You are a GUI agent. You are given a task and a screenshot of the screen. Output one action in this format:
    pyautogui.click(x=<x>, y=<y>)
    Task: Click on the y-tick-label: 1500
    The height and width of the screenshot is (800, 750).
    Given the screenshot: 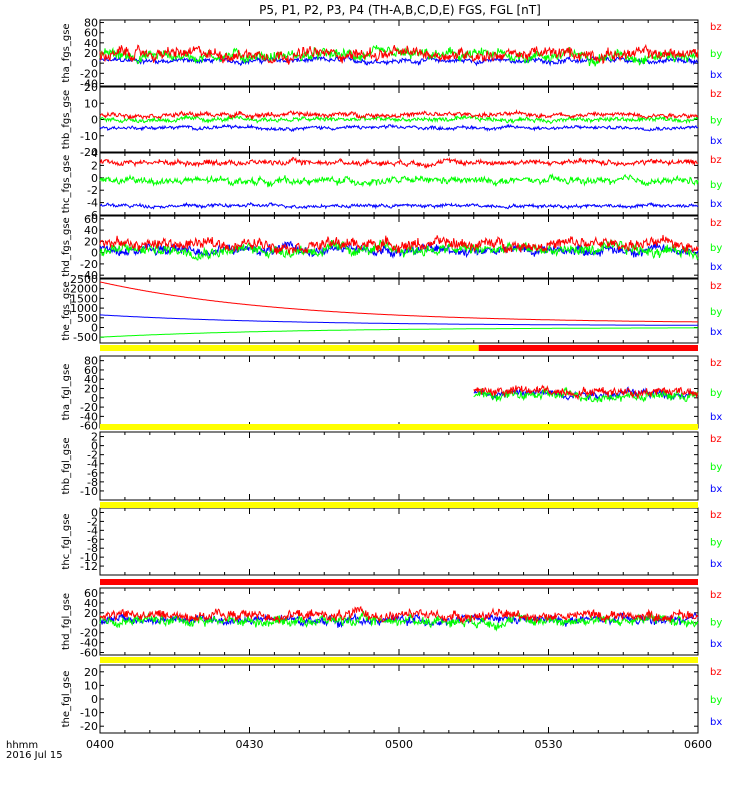 What is the action you would take?
    pyautogui.click(x=84, y=298)
    